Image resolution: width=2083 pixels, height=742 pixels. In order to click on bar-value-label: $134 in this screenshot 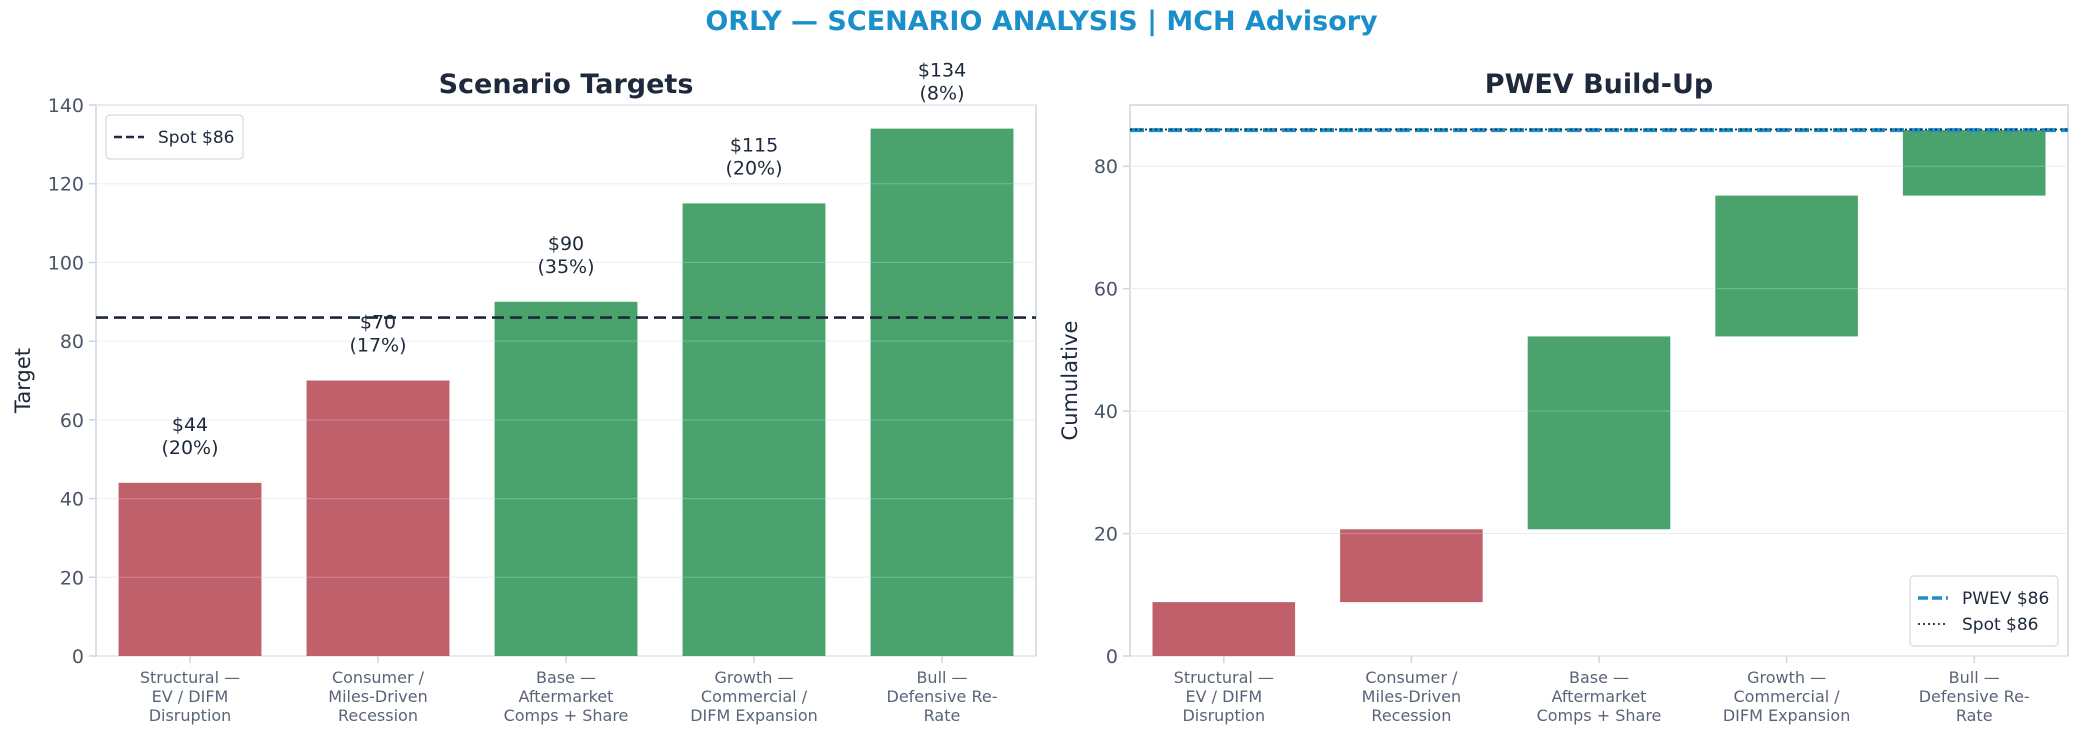, I will do `click(942, 71)`.